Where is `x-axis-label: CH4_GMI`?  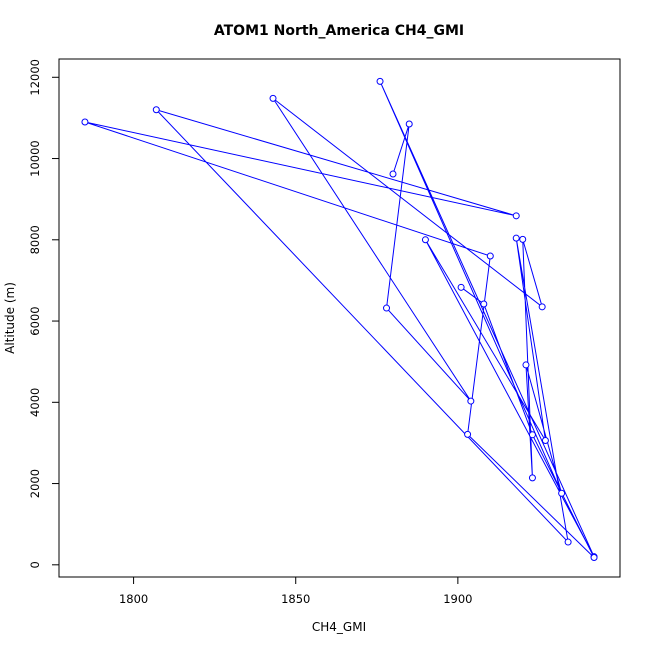
x-axis-label: CH4_GMI is located at coordinates (339, 627).